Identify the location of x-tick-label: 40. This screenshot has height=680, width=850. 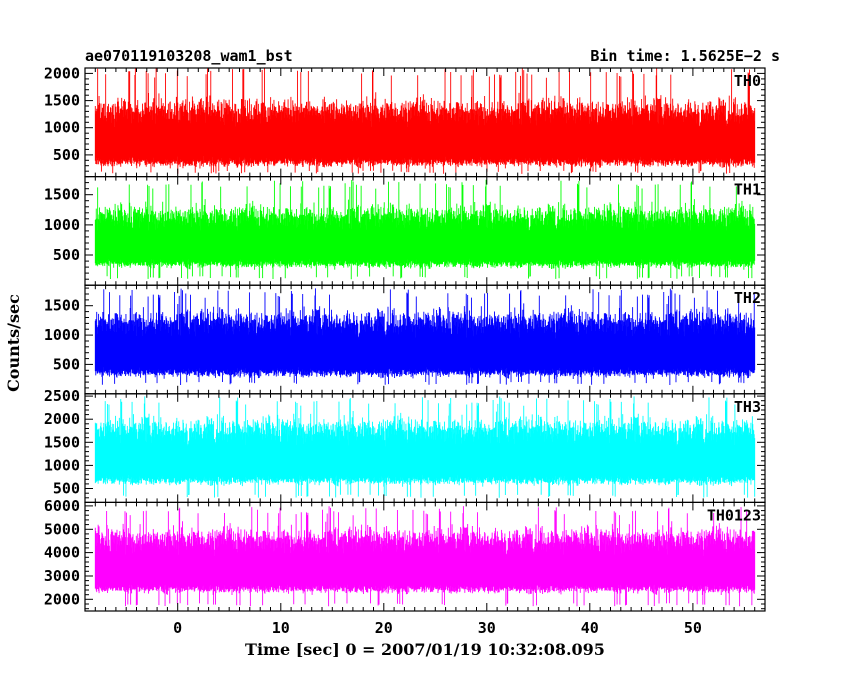
(590, 628).